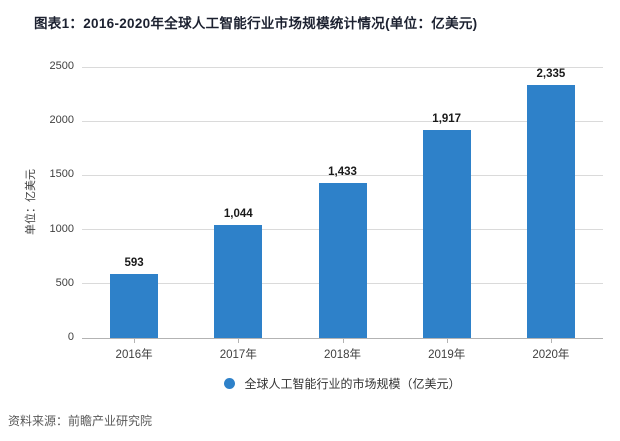 This screenshot has width=620, height=441. What do you see at coordinates (551, 73) in the screenshot?
I see `bar-value-label: 2,335` at bounding box center [551, 73].